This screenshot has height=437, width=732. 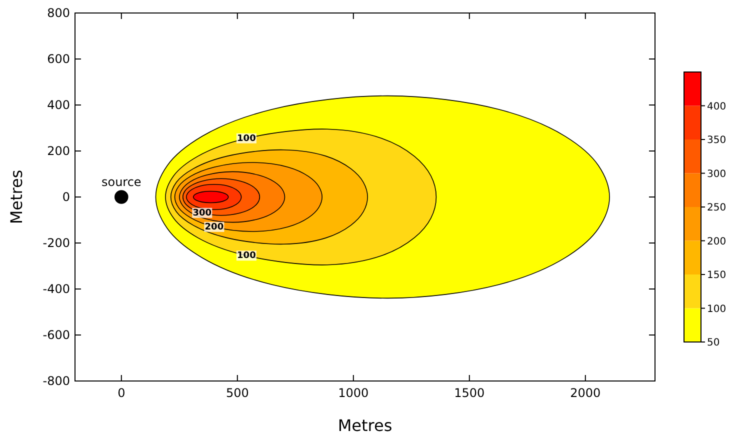 What do you see at coordinates (365, 425) in the screenshot?
I see `x-axis-title: Metres` at bounding box center [365, 425].